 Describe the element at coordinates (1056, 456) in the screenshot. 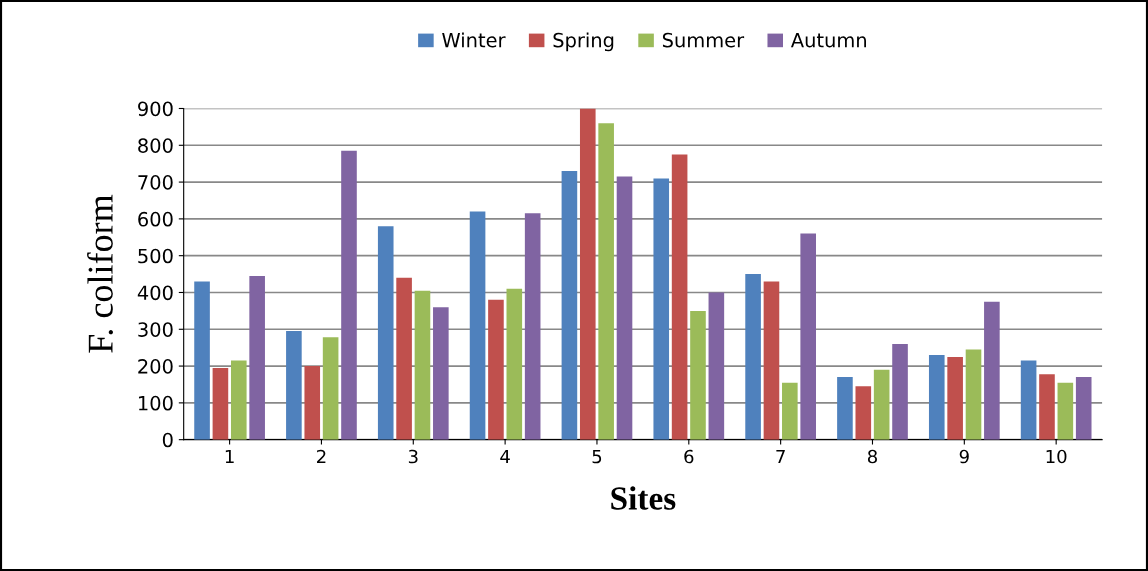

I see `x-tick-label: 10` at that location.